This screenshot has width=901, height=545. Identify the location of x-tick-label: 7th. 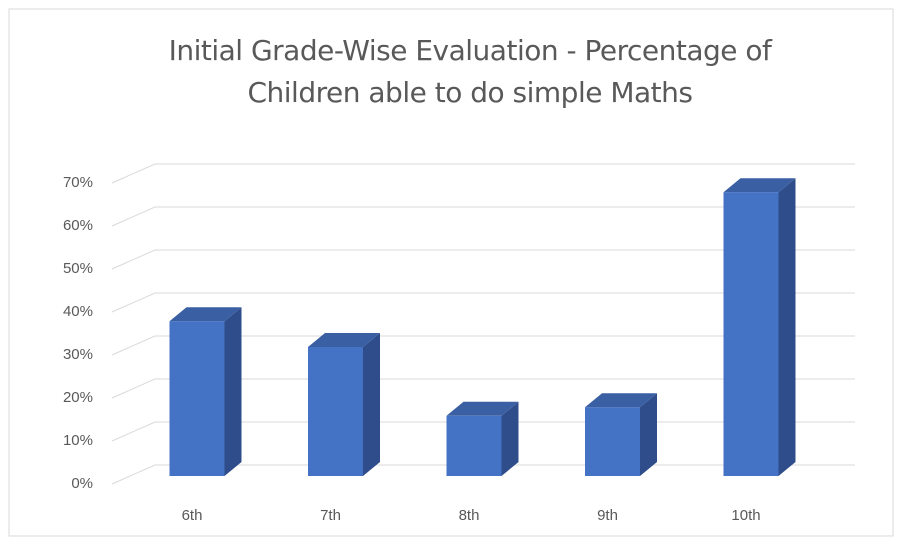
(330, 515).